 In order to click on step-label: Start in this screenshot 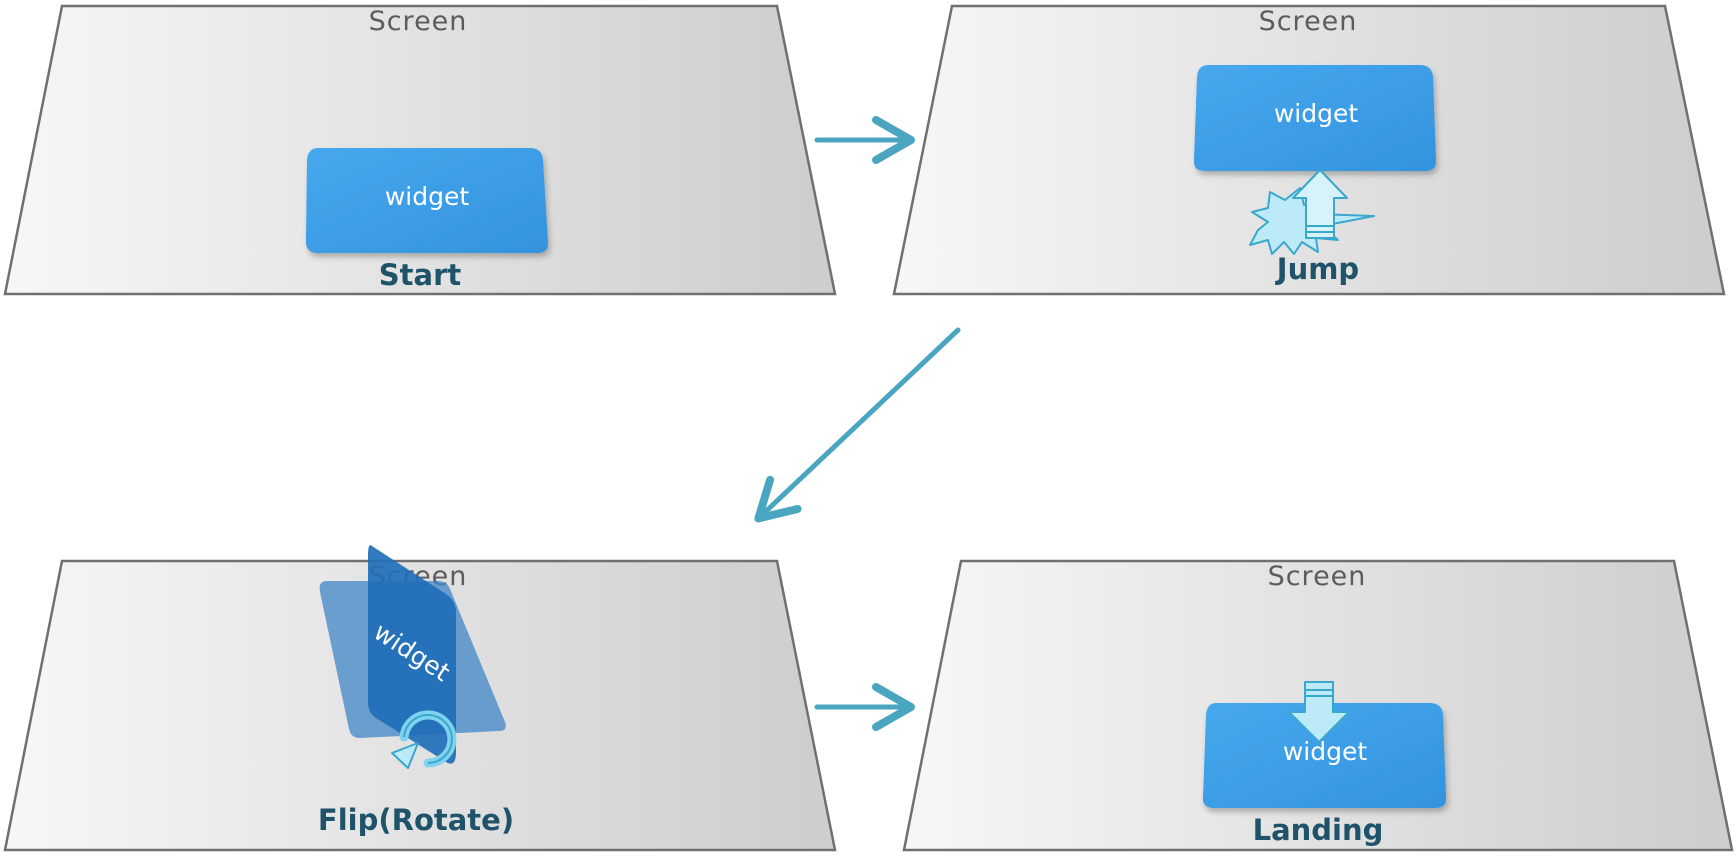, I will do `click(420, 275)`.